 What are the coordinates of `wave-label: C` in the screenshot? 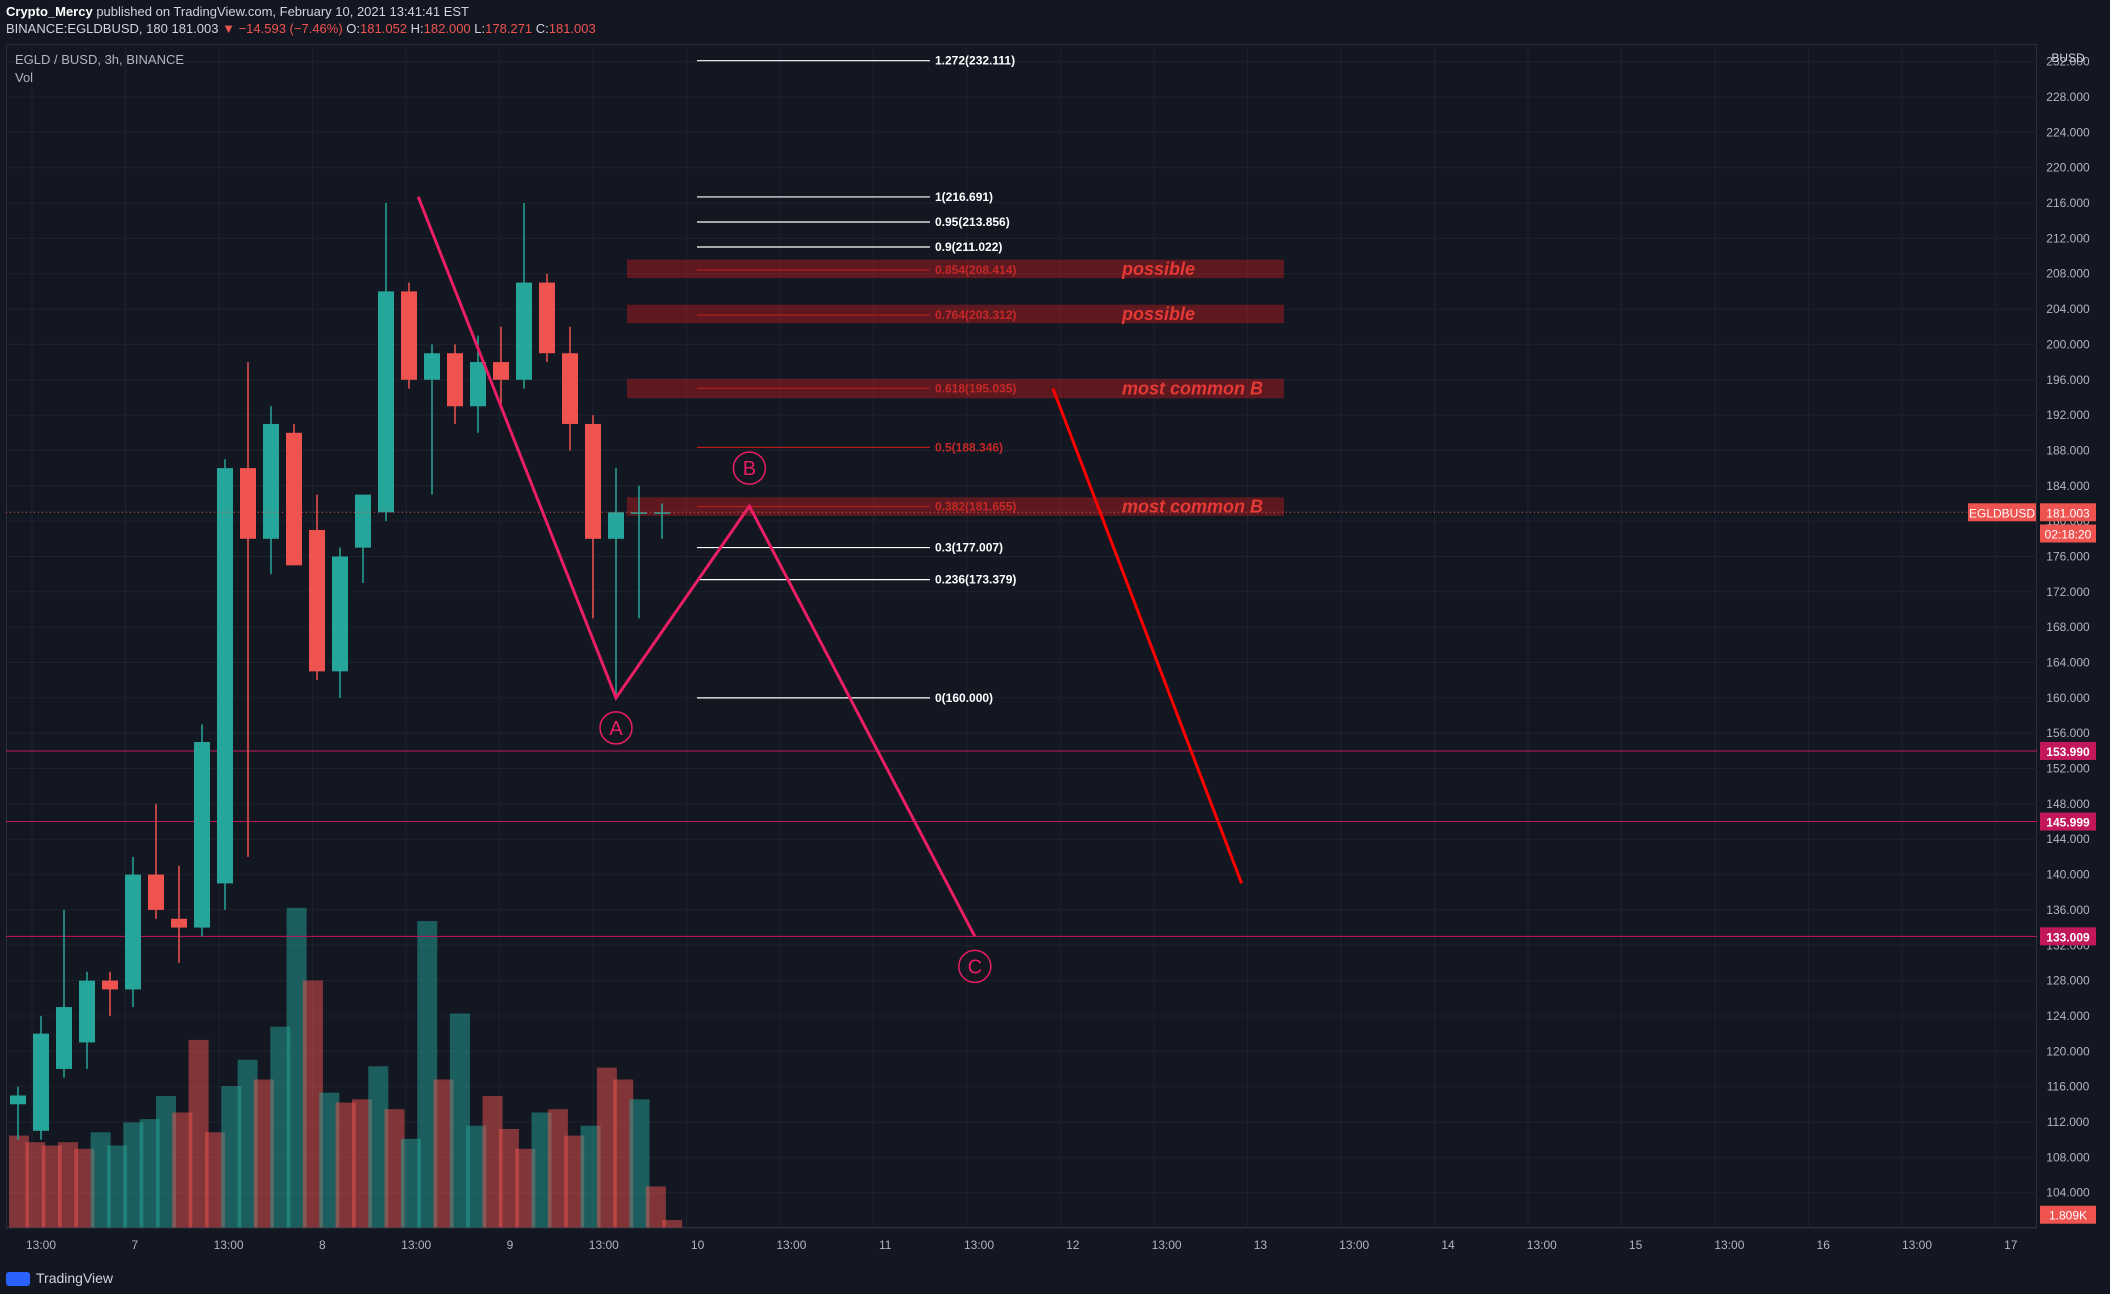 It's located at (975, 967).